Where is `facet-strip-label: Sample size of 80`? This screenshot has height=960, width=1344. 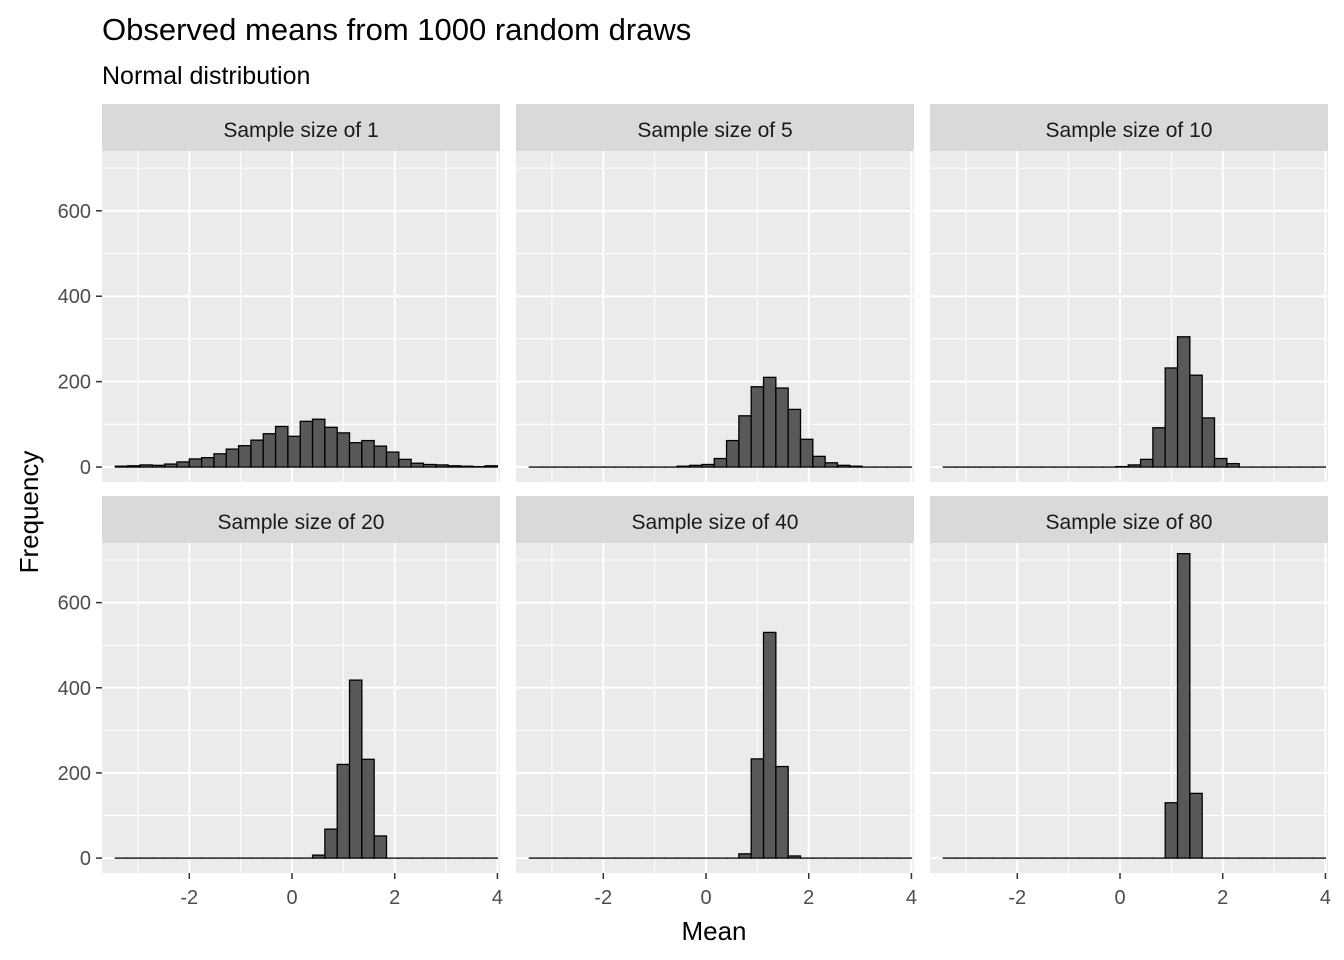
facet-strip-label: Sample size of 80 is located at coordinates (1129, 522).